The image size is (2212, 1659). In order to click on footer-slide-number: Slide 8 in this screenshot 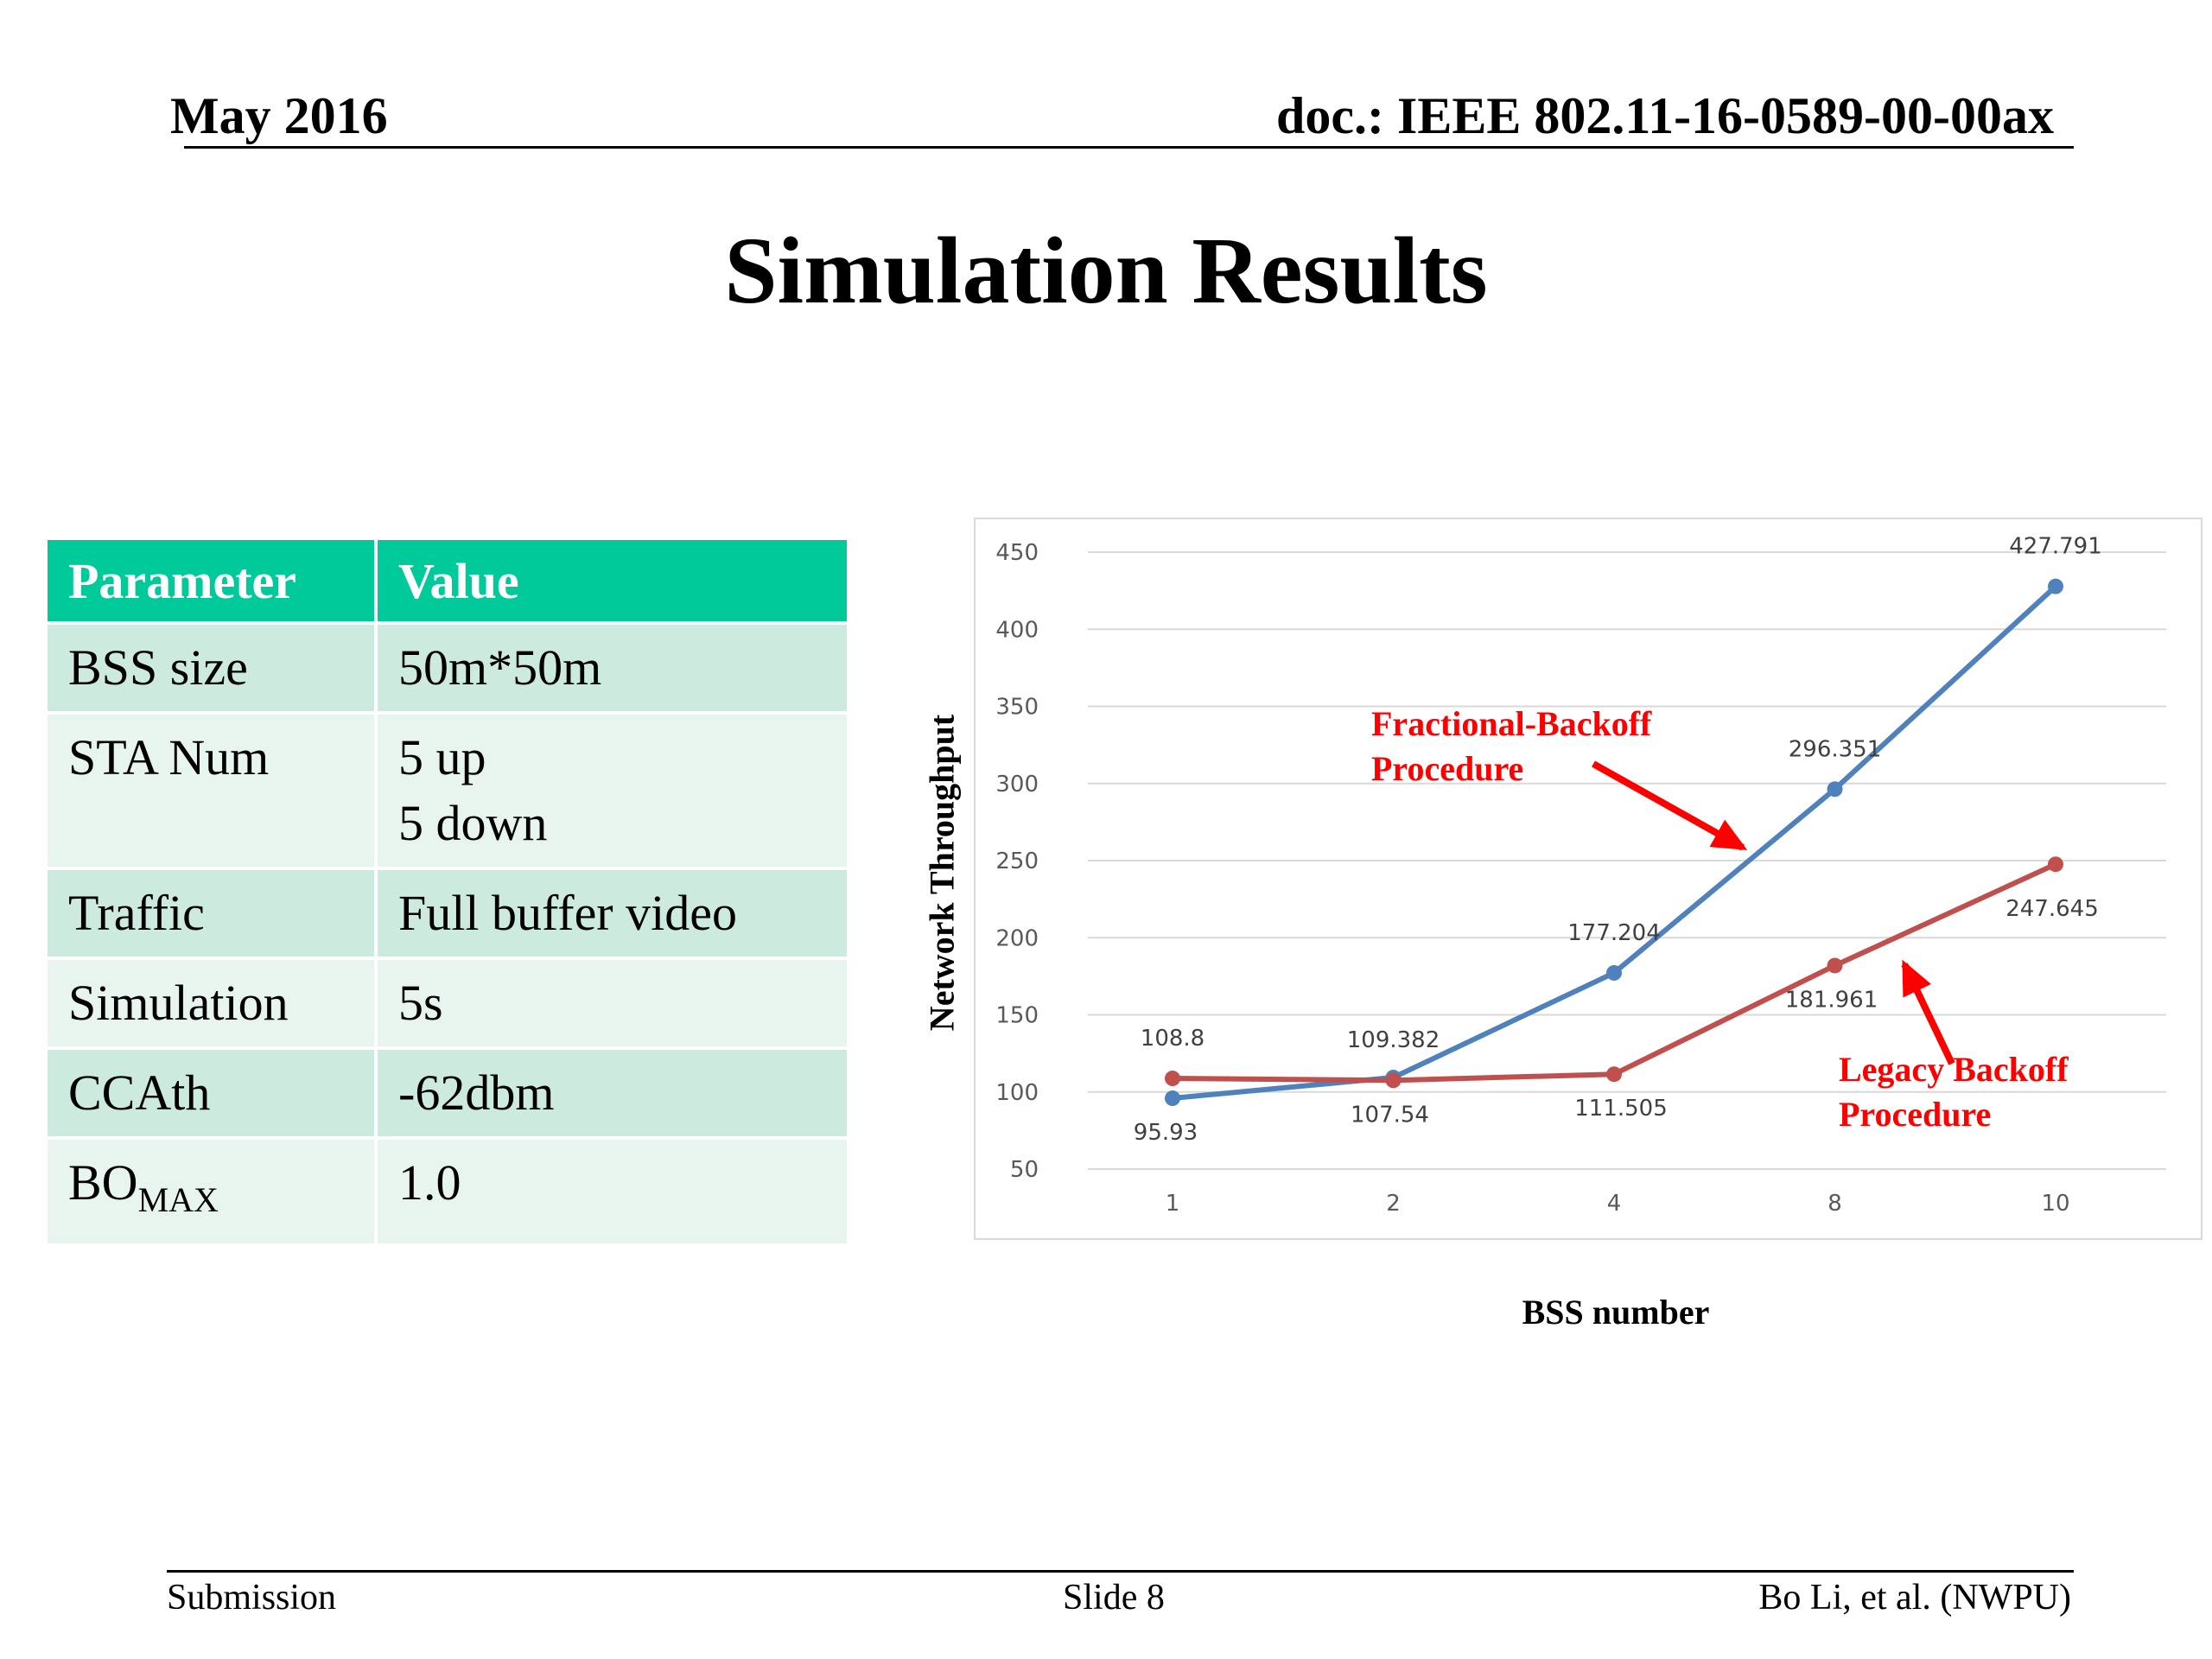, I will do `click(1114, 1598)`.